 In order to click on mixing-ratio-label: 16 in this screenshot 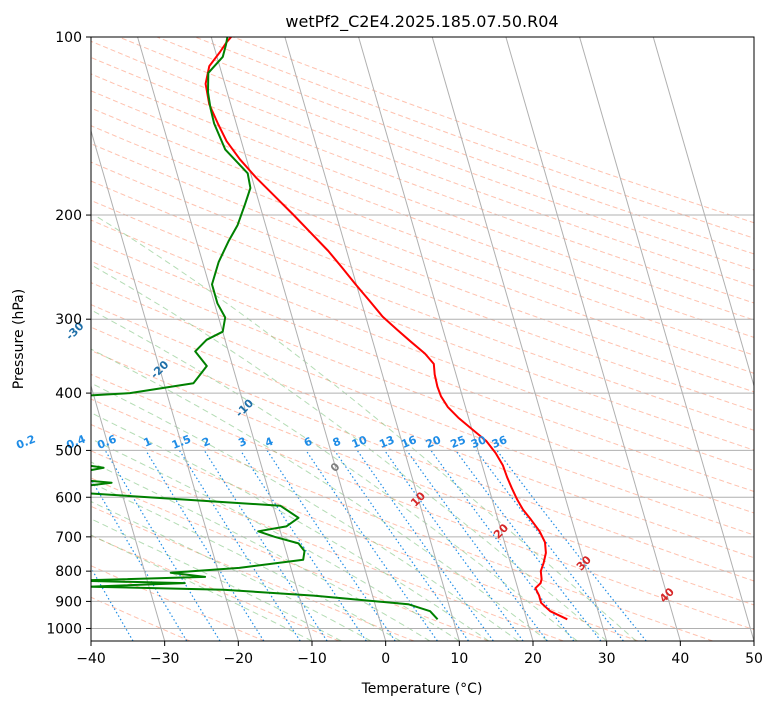, I will do `click(408, 442)`.